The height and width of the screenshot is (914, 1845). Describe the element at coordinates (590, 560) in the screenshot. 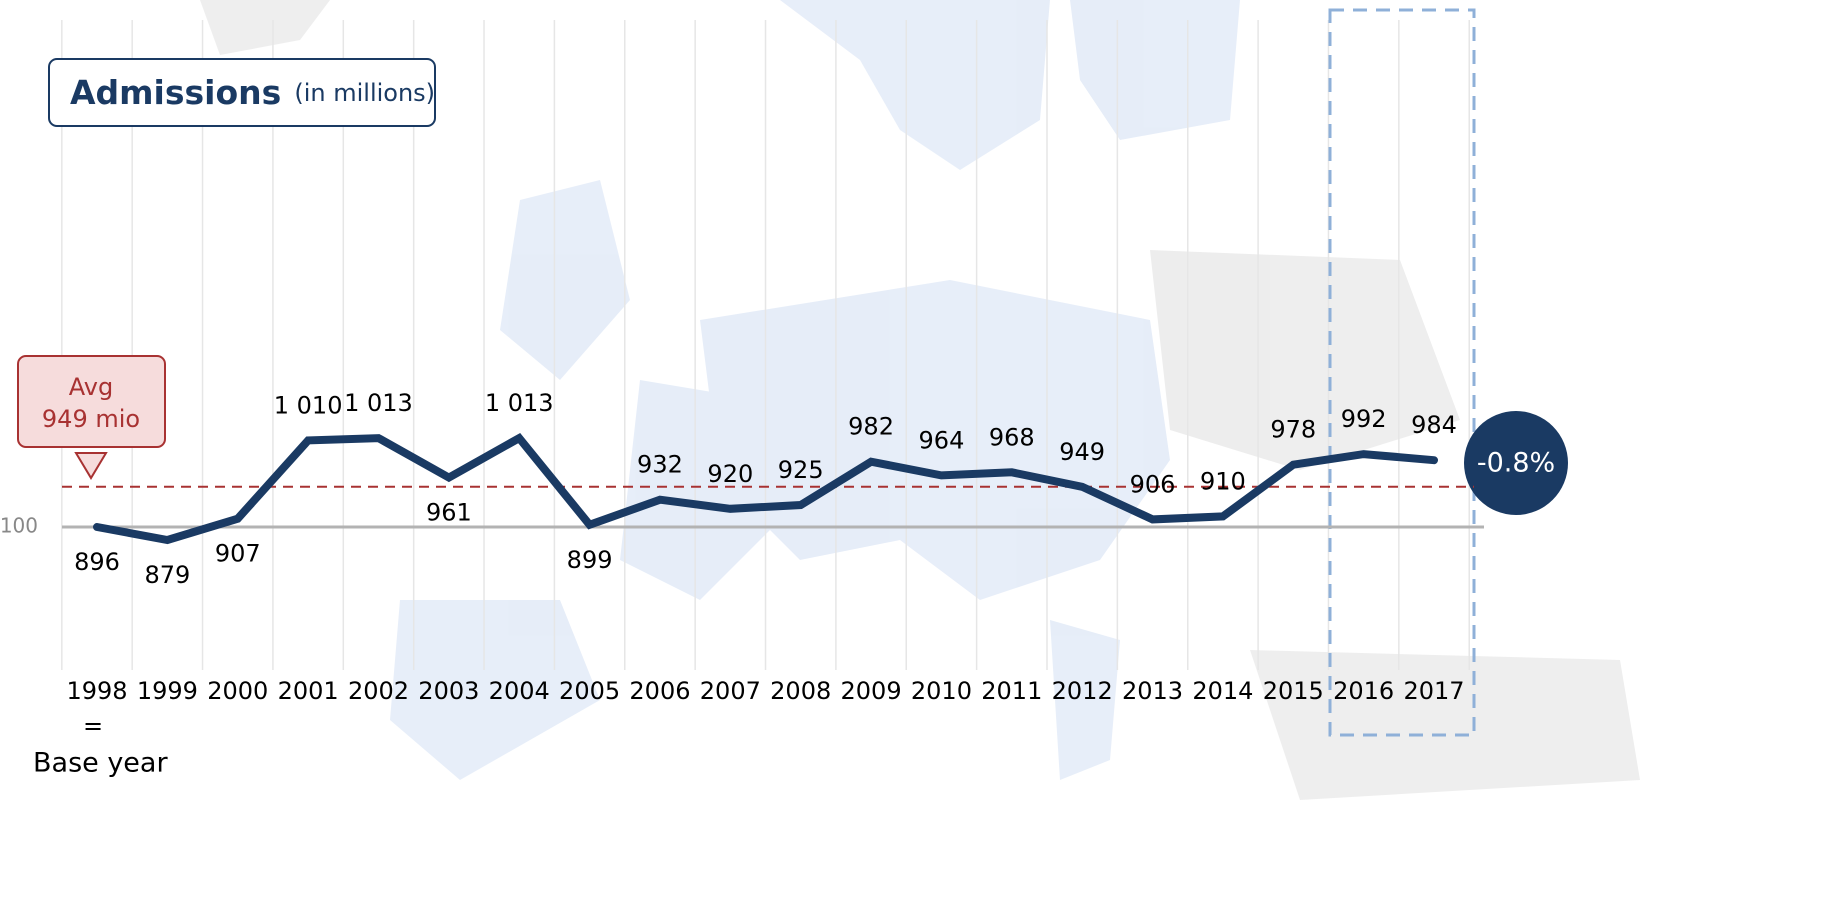

I see `value-label: 899` at that location.